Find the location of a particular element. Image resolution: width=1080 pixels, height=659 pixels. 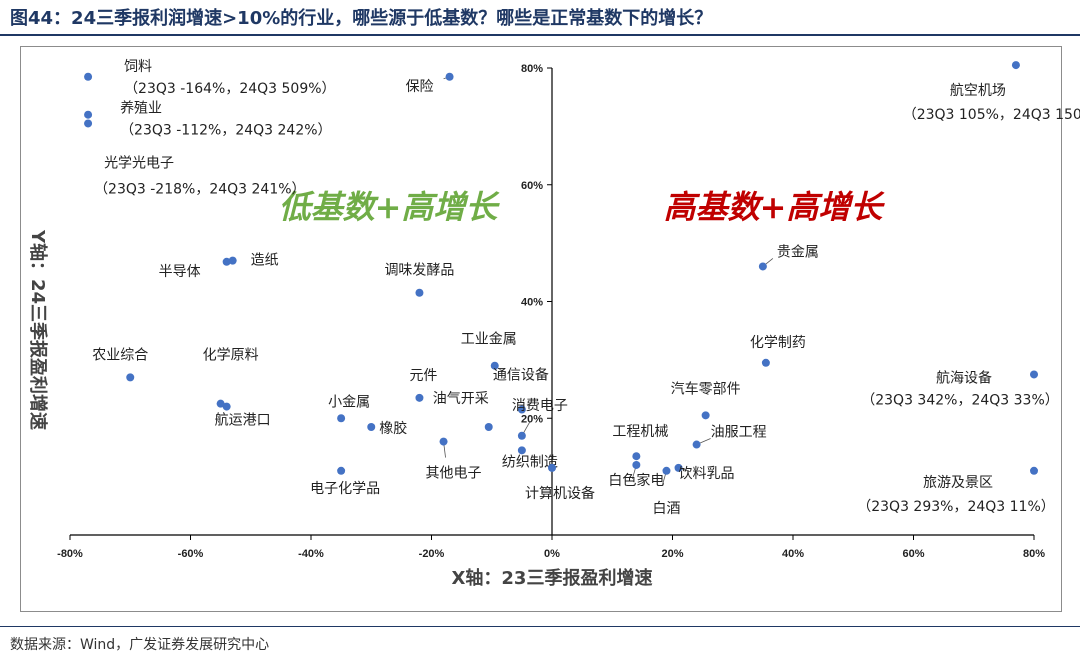

data-source: 数据来源：Wind，广发证券发展研究中心 is located at coordinates (140, 645).